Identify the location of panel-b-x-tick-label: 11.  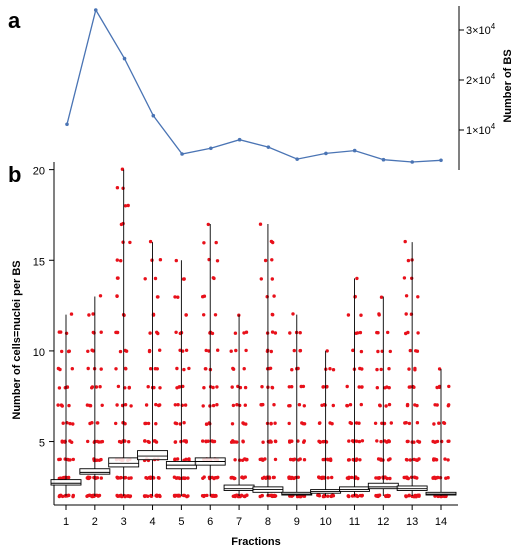
(354, 522).